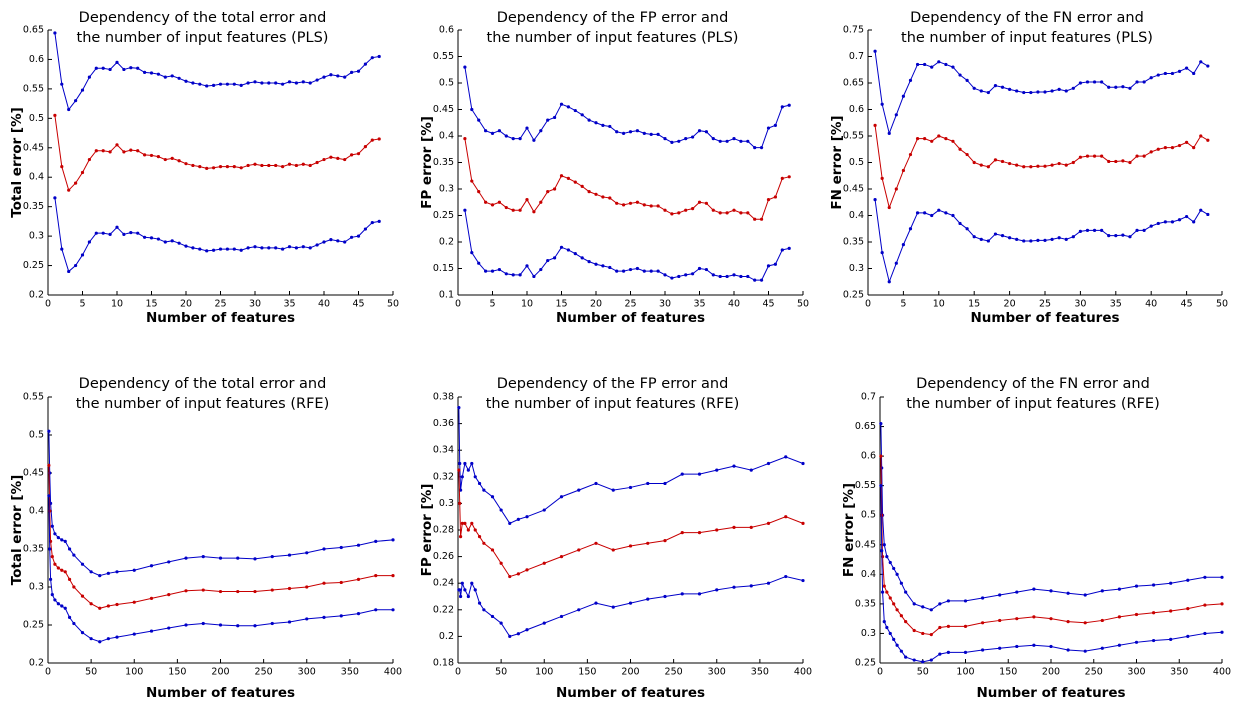 Image resolution: width=1235 pixels, height=704 pixels. What do you see at coordinates (868, 515) in the screenshot?
I see `y-tick-label: 0.5` at bounding box center [868, 515].